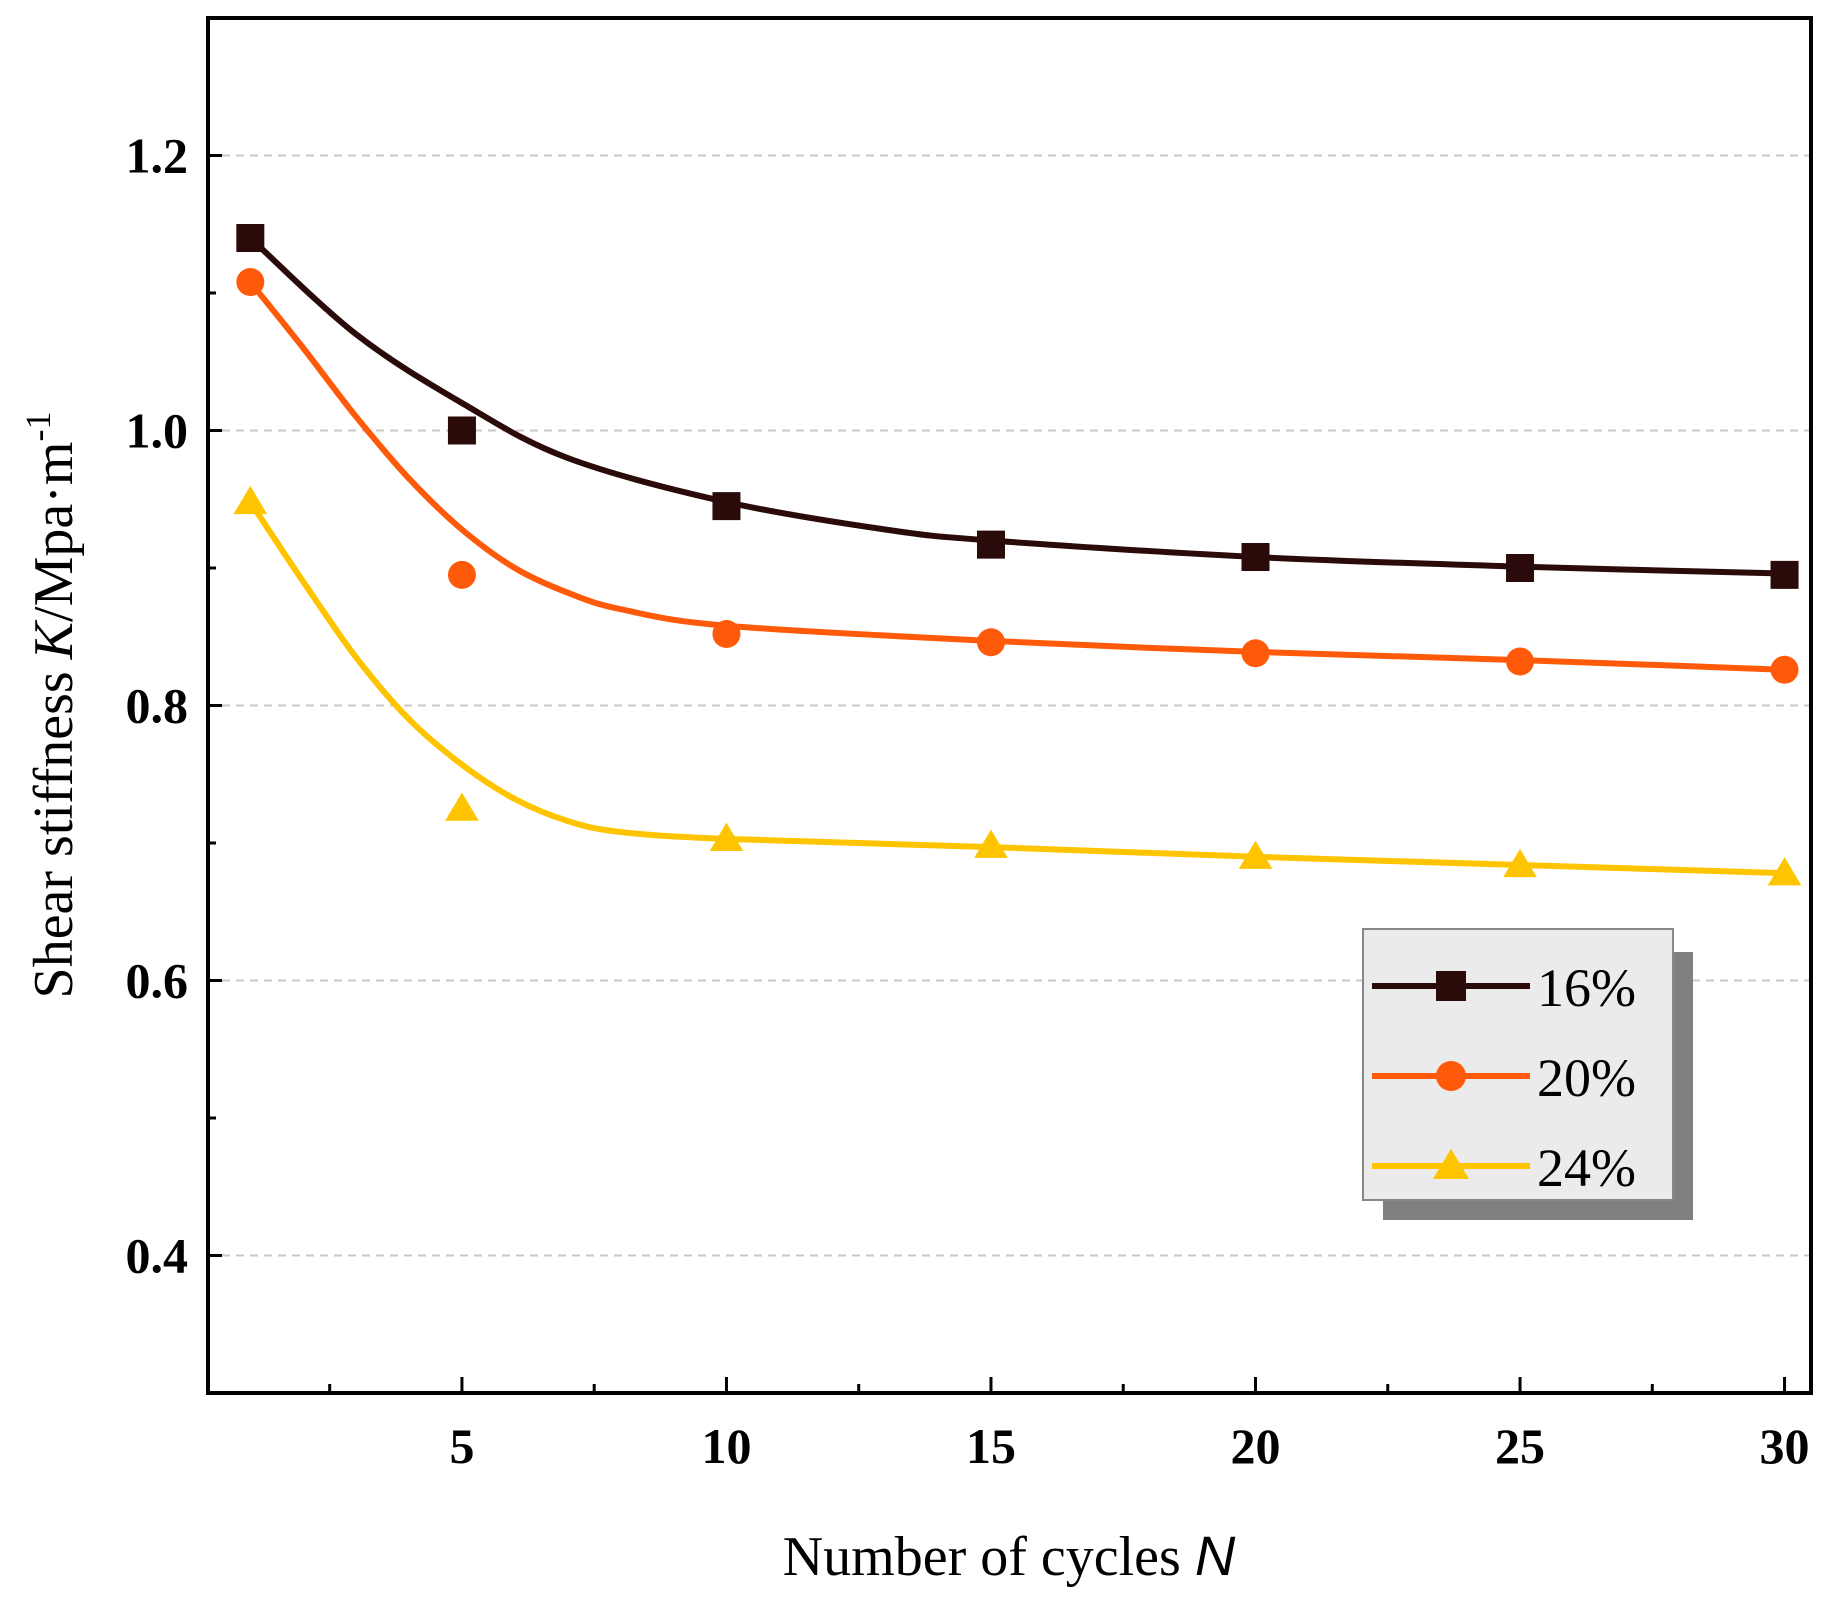  Describe the element at coordinates (1451, 1163) in the screenshot. I see `legend-marker-24pct` at that location.